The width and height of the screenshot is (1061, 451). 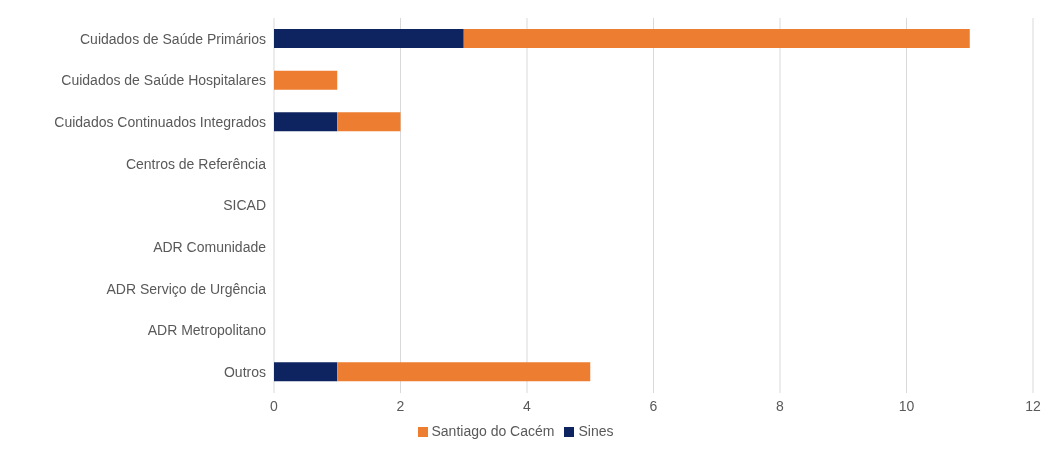 What do you see at coordinates (163, 80) in the screenshot?
I see `y-tick-label: Cuidados de Saúde Hospitalares` at bounding box center [163, 80].